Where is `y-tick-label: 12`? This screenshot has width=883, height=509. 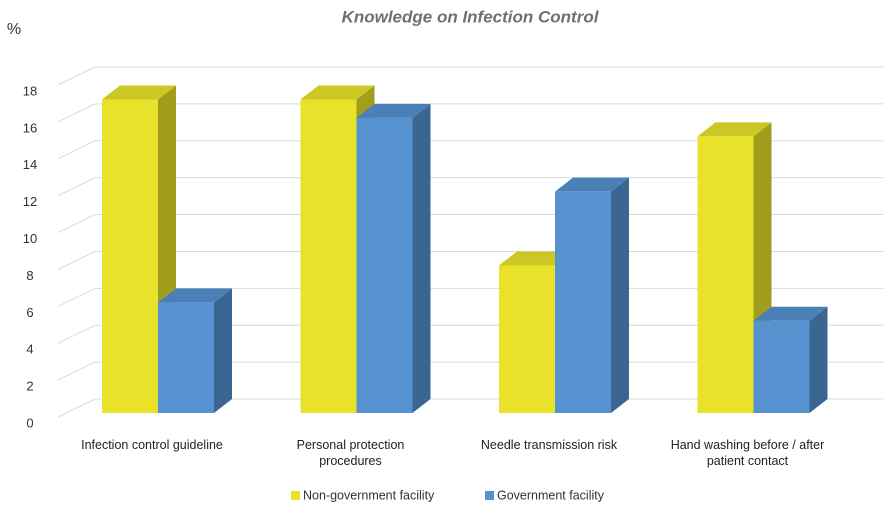 y-tick-label: 12 is located at coordinates (30, 201).